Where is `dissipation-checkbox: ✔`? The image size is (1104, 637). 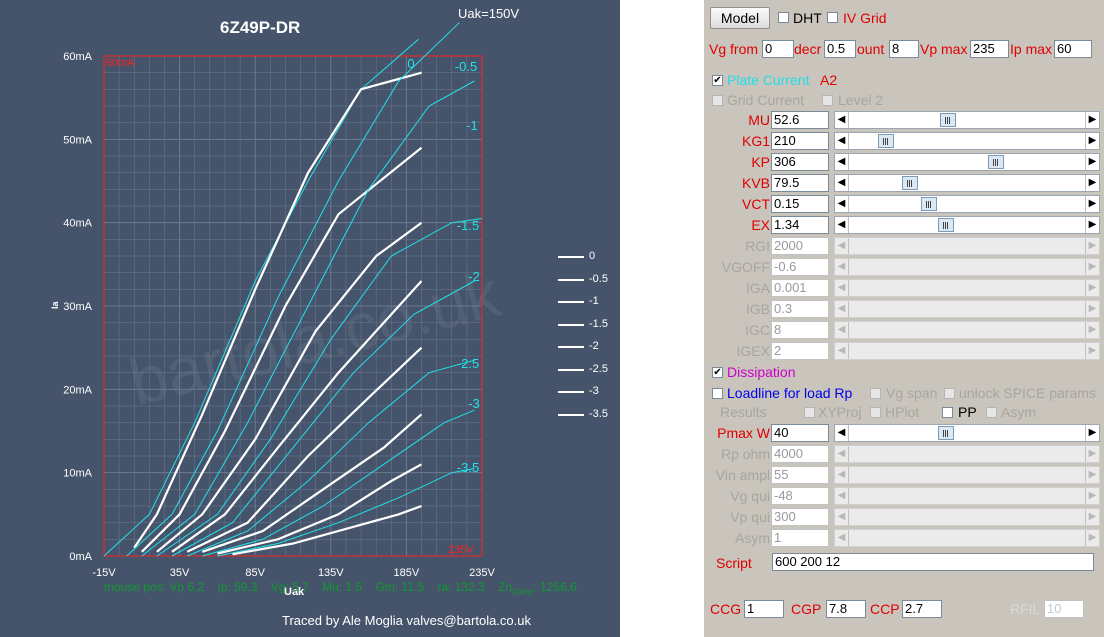
dissipation-checkbox: ✔ is located at coordinates (717, 372).